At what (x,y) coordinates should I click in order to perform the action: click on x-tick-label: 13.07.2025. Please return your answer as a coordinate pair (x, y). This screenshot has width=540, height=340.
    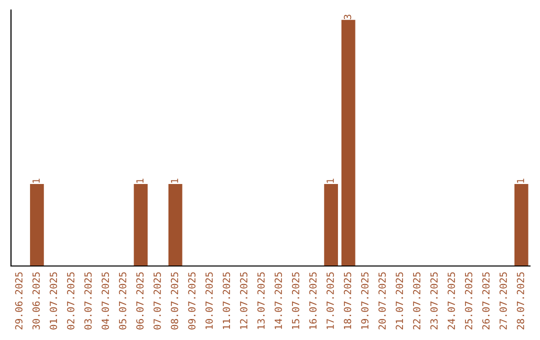
    Looking at the image, I should click on (261, 300).